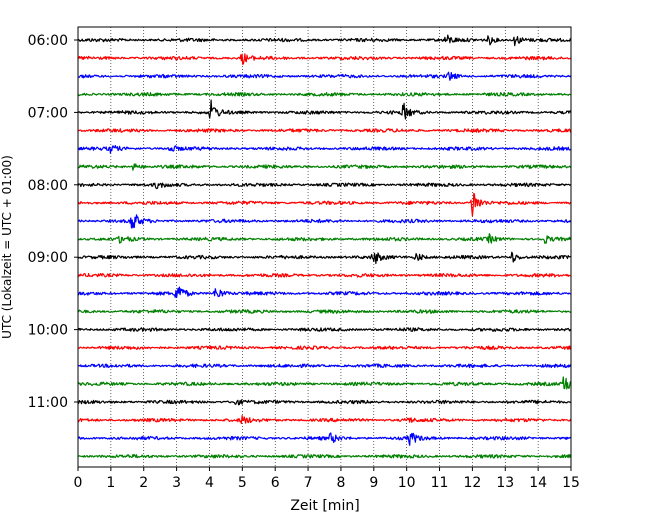 The width and height of the screenshot is (650, 520). I want to click on y-axis-ticks: 06:00 07:00 08:00 09:00 10:00 11:00, so click(53, 222).